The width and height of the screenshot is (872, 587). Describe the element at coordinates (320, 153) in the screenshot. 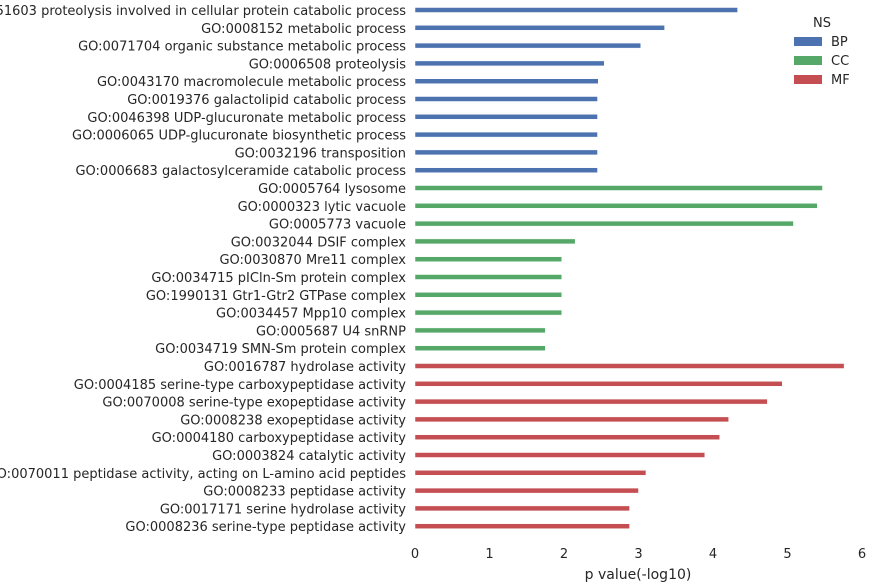

I see `category-label: GO:0032196 transposition` at that location.